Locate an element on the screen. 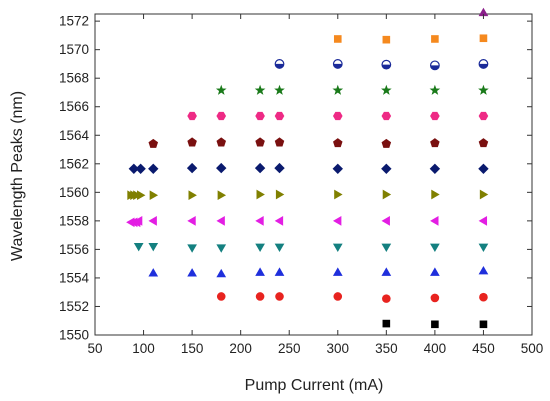 The image size is (550, 401). y-tick-label: 1562 is located at coordinates (74, 163).